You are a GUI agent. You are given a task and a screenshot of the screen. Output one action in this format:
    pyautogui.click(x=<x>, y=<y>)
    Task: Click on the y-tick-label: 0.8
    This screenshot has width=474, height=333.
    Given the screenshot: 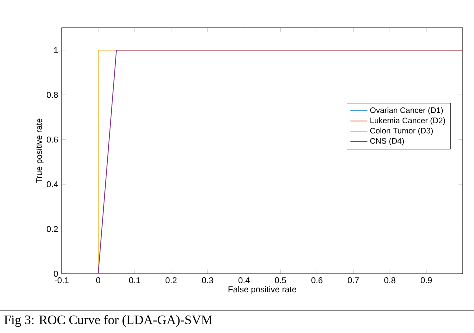 What is the action you would take?
    pyautogui.click(x=52, y=95)
    